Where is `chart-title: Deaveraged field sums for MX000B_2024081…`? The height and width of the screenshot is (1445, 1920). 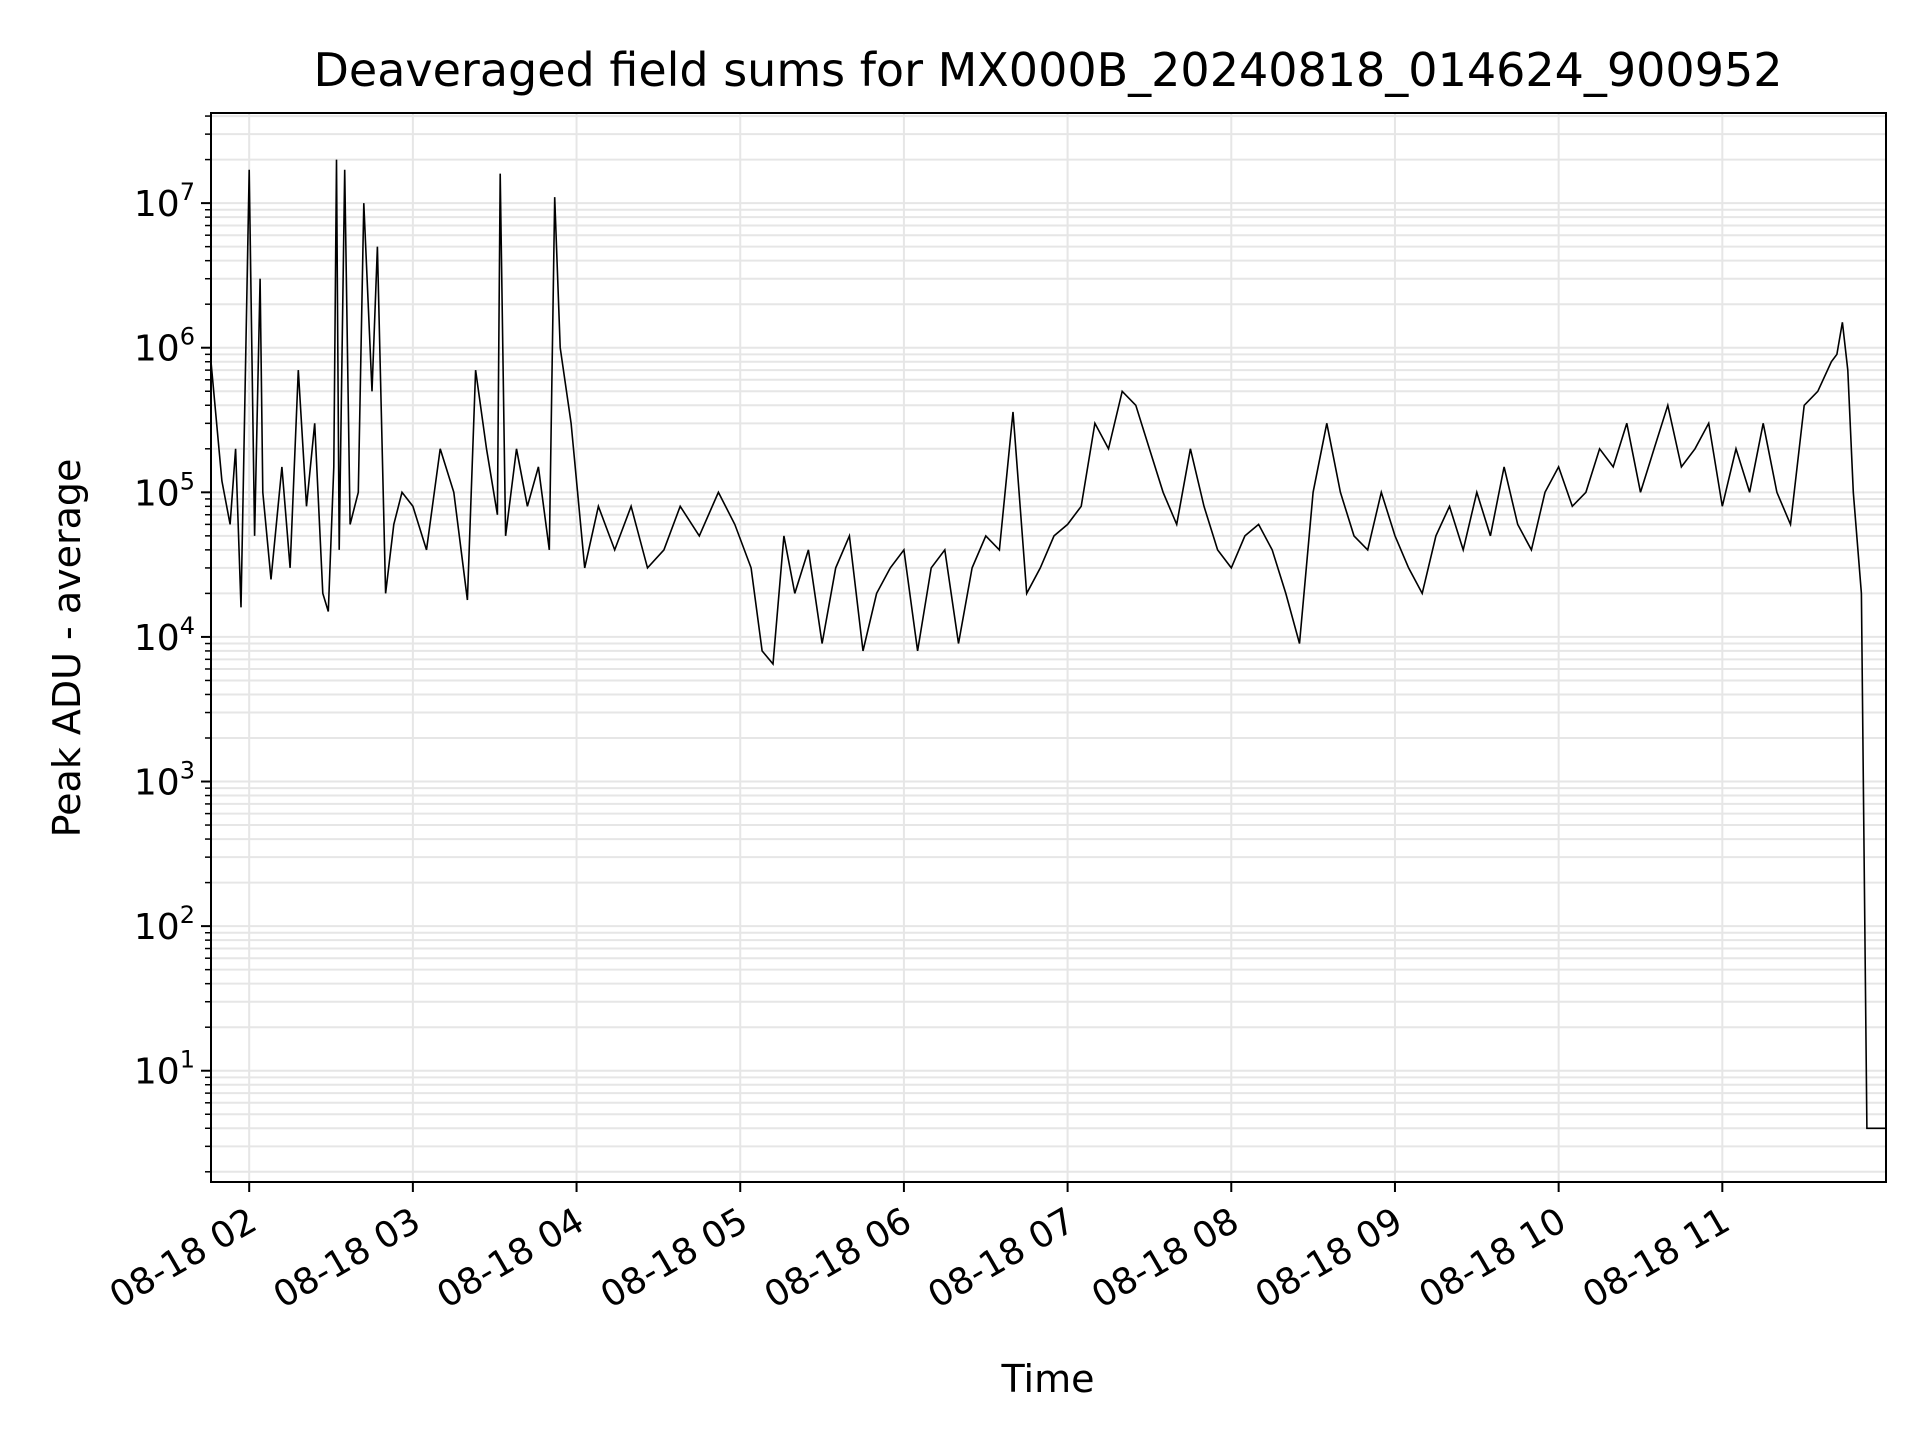
chart-title: Deaveraged field sums for MX000B_2024081… is located at coordinates (1047, 70).